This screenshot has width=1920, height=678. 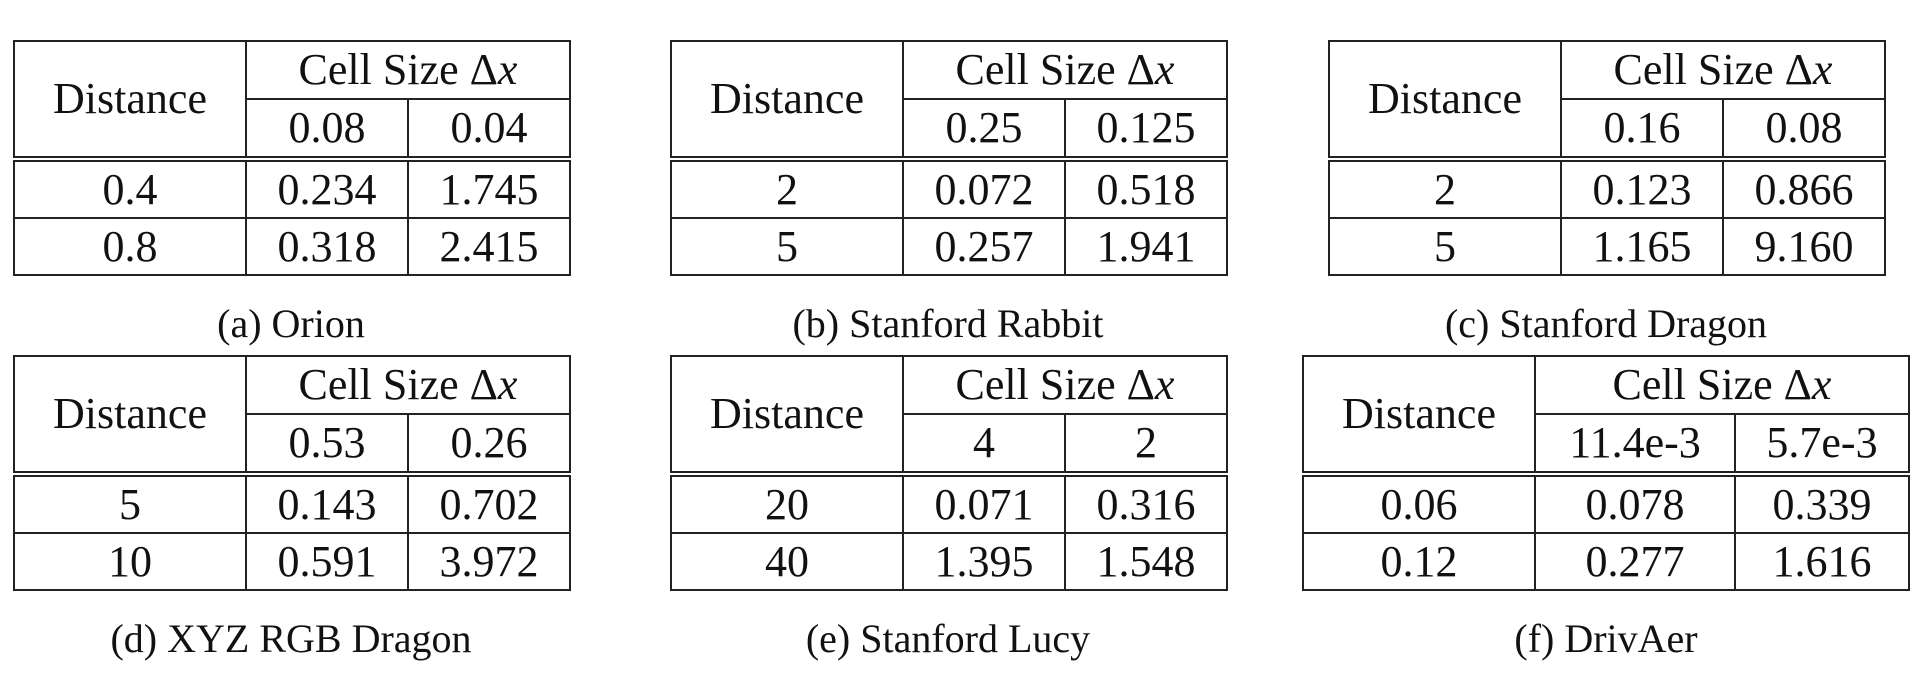 I want to click on table-row: 0.8 0.318 2.415, so click(x=292, y=246).